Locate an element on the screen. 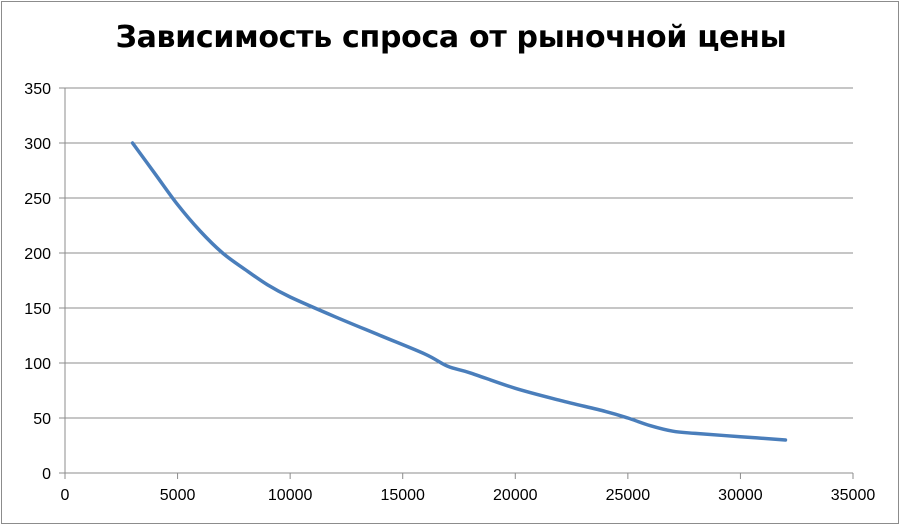 This screenshot has width=902, height=527. x-tick-label-10000: 10000 is located at coordinates (290, 495).